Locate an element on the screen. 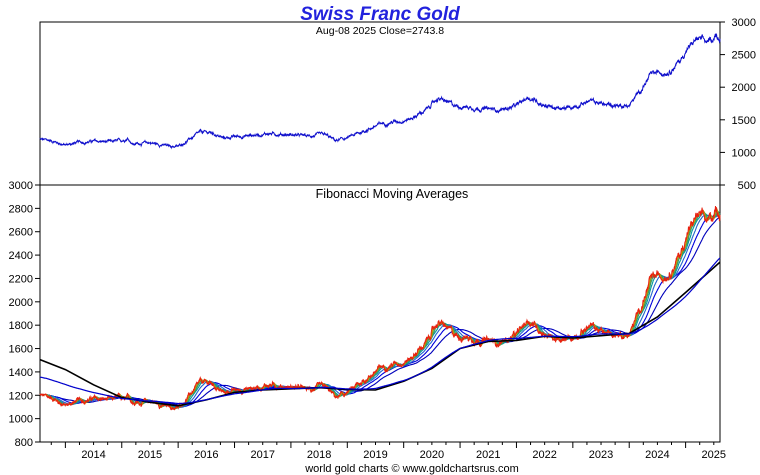  x-year-label: 2021 is located at coordinates (488, 455).